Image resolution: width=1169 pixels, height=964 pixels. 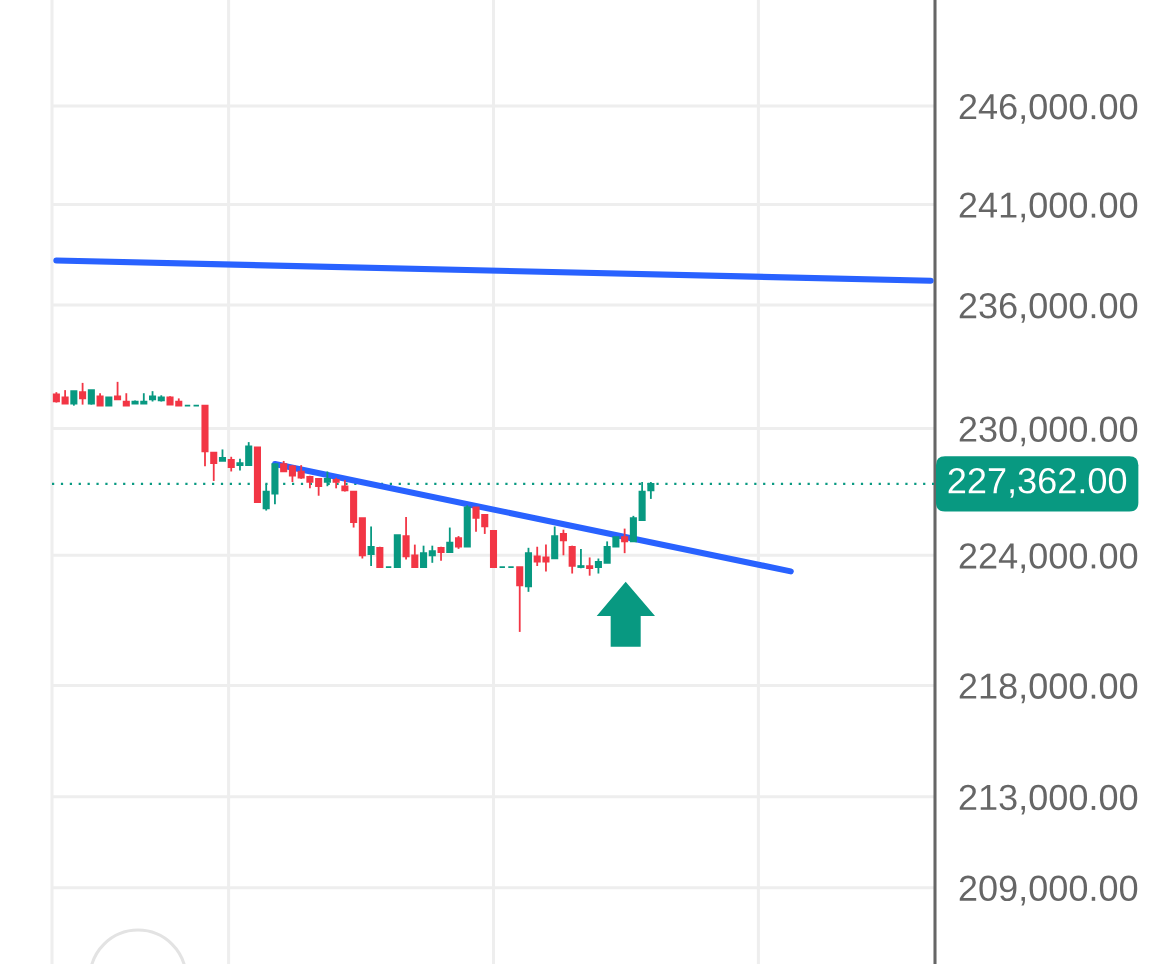 I want to click on y-tick-label: 241,000.00, so click(x=1048, y=207).